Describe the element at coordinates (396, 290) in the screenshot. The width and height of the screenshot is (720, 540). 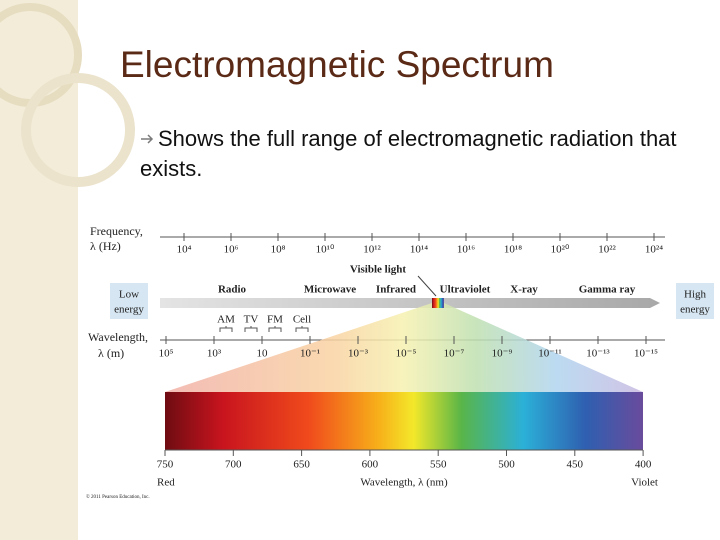
I see `band-label: Infrared` at that location.